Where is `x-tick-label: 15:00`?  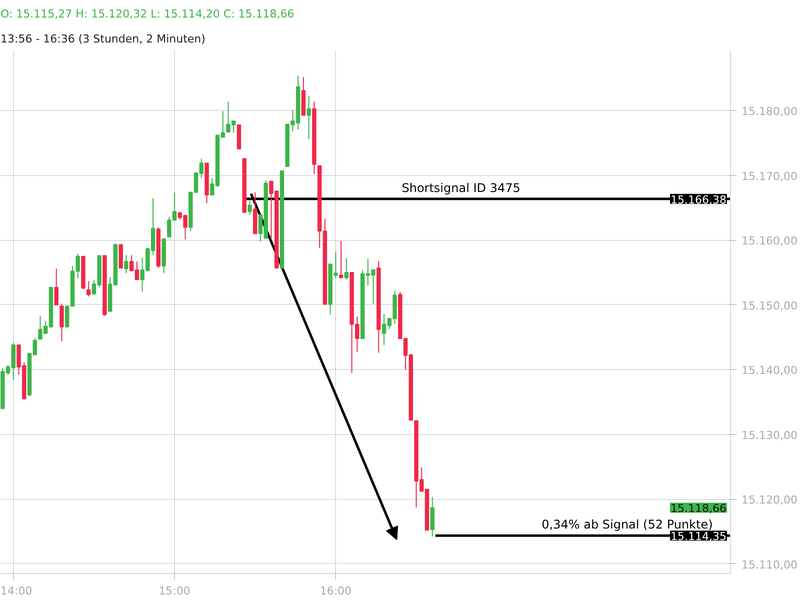 x-tick-label: 15:00 is located at coordinates (174, 591).